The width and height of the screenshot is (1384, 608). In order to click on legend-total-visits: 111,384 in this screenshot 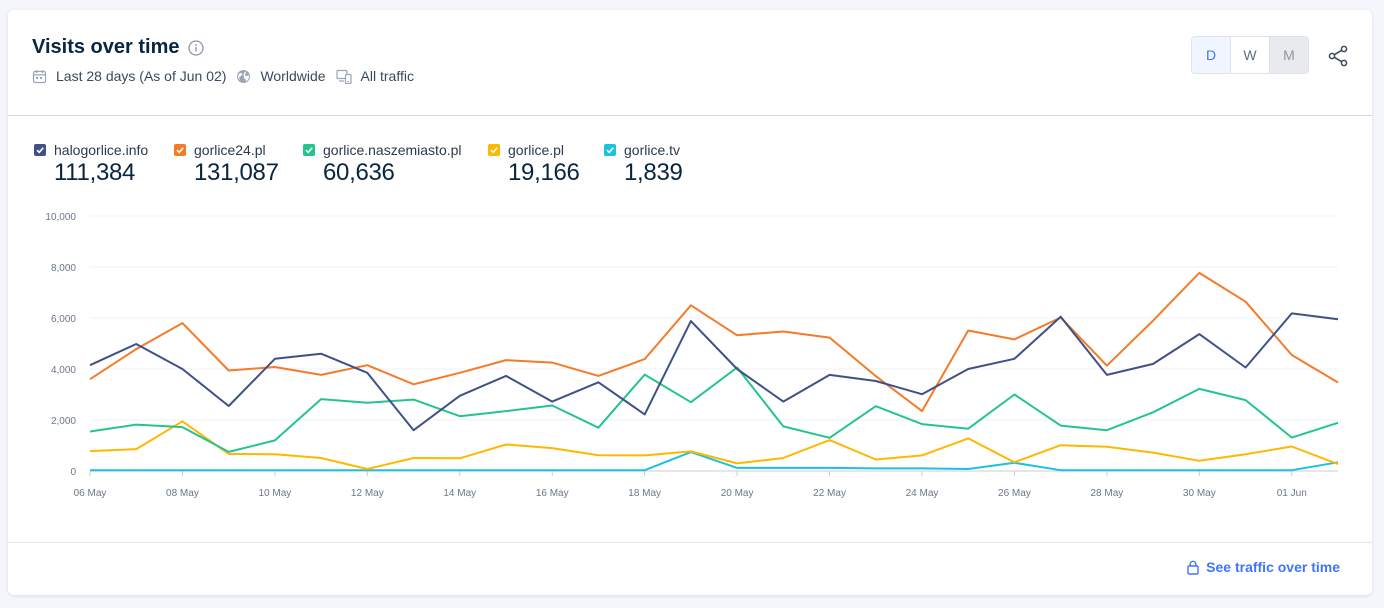, I will do `click(95, 172)`.